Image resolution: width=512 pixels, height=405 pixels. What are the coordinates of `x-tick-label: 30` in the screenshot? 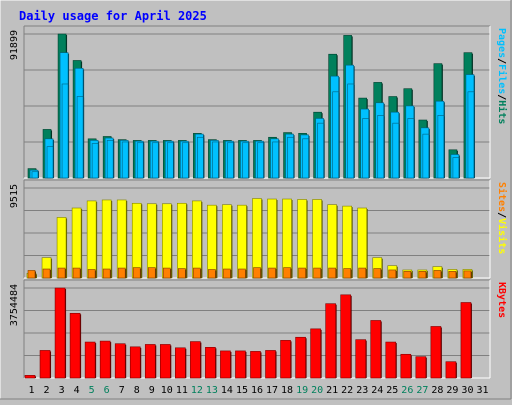 It's located at (467, 390).